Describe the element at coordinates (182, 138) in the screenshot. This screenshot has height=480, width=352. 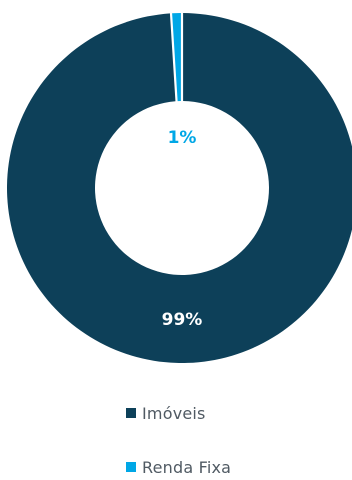
I see `donut-value-label: 1%` at that location.